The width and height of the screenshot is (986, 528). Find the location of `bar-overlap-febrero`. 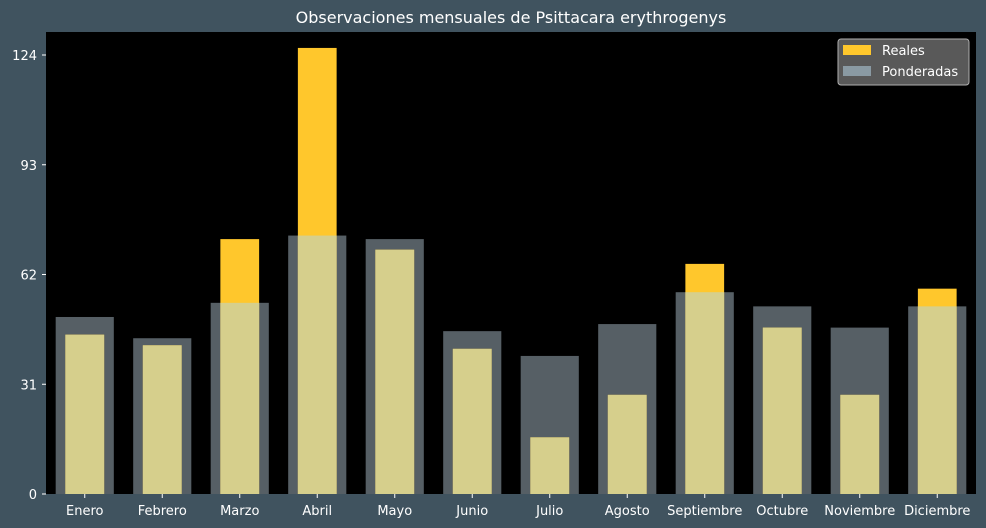

bar-overlap-febrero is located at coordinates (162, 419).